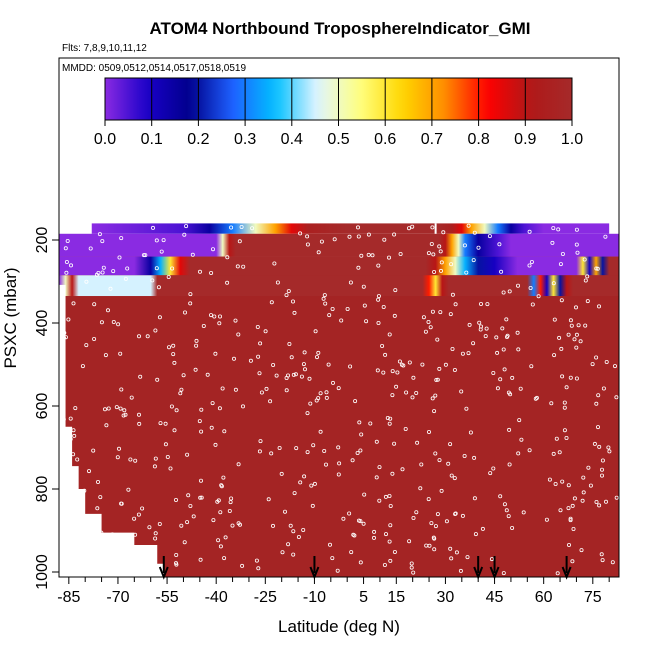  What do you see at coordinates (111, 430) in the screenshot?
I see `no-data-mask` at bounding box center [111, 430].